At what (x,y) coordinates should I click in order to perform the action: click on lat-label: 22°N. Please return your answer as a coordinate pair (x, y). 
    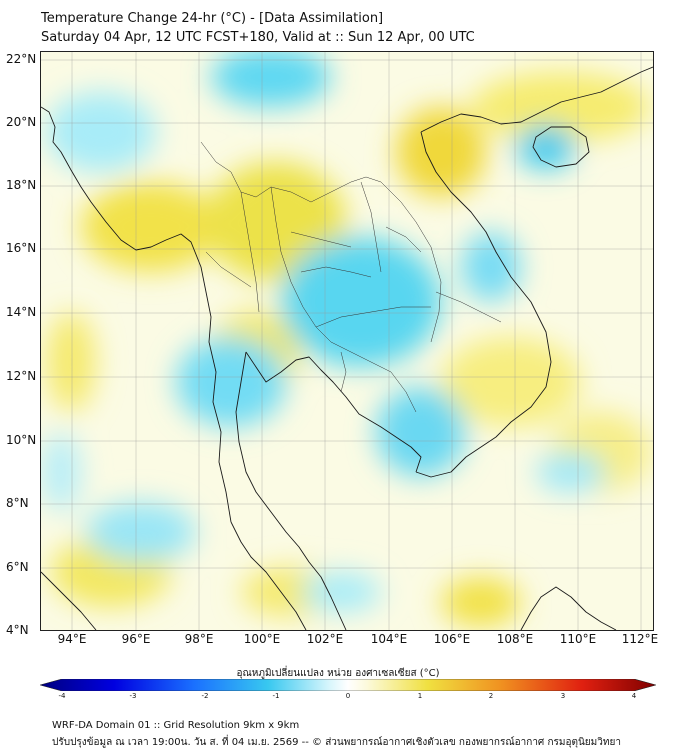
    Looking at the image, I should click on (21, 59).